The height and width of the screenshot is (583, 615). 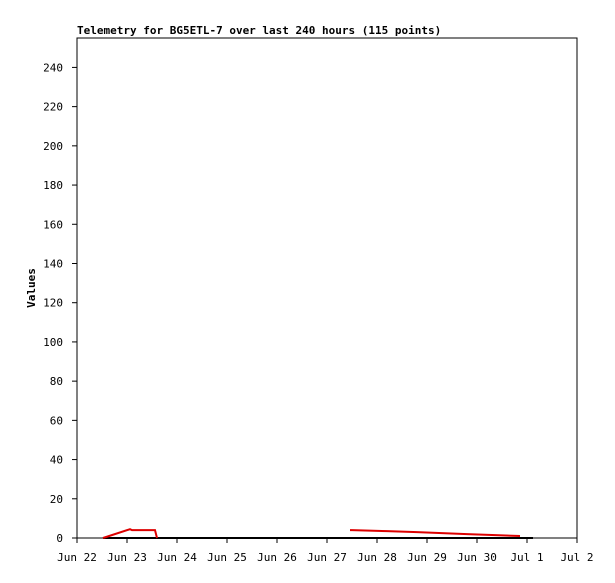 I want to click on y-tick-label: 20, so click(x=56, y=499).